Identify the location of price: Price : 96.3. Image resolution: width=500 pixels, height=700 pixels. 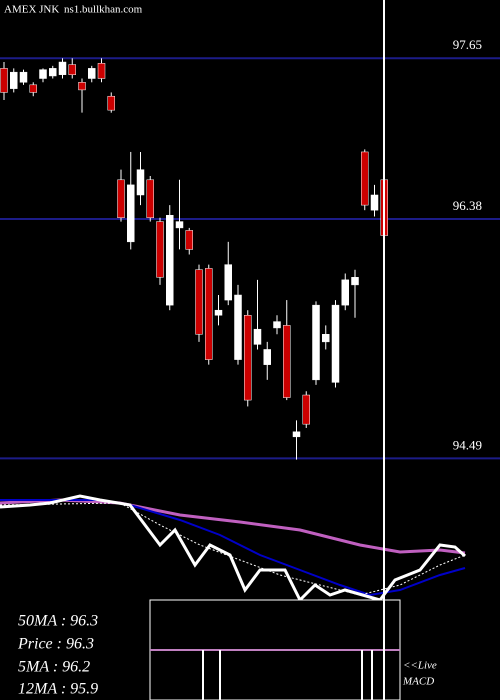
(55, 644).